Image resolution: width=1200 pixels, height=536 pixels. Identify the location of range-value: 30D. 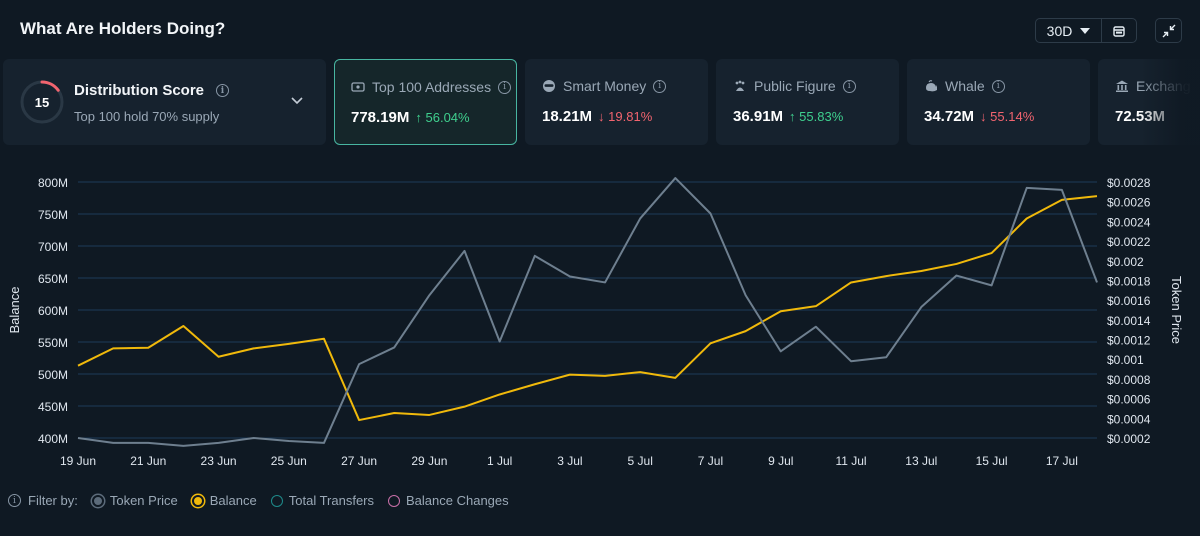
(1059, 30).